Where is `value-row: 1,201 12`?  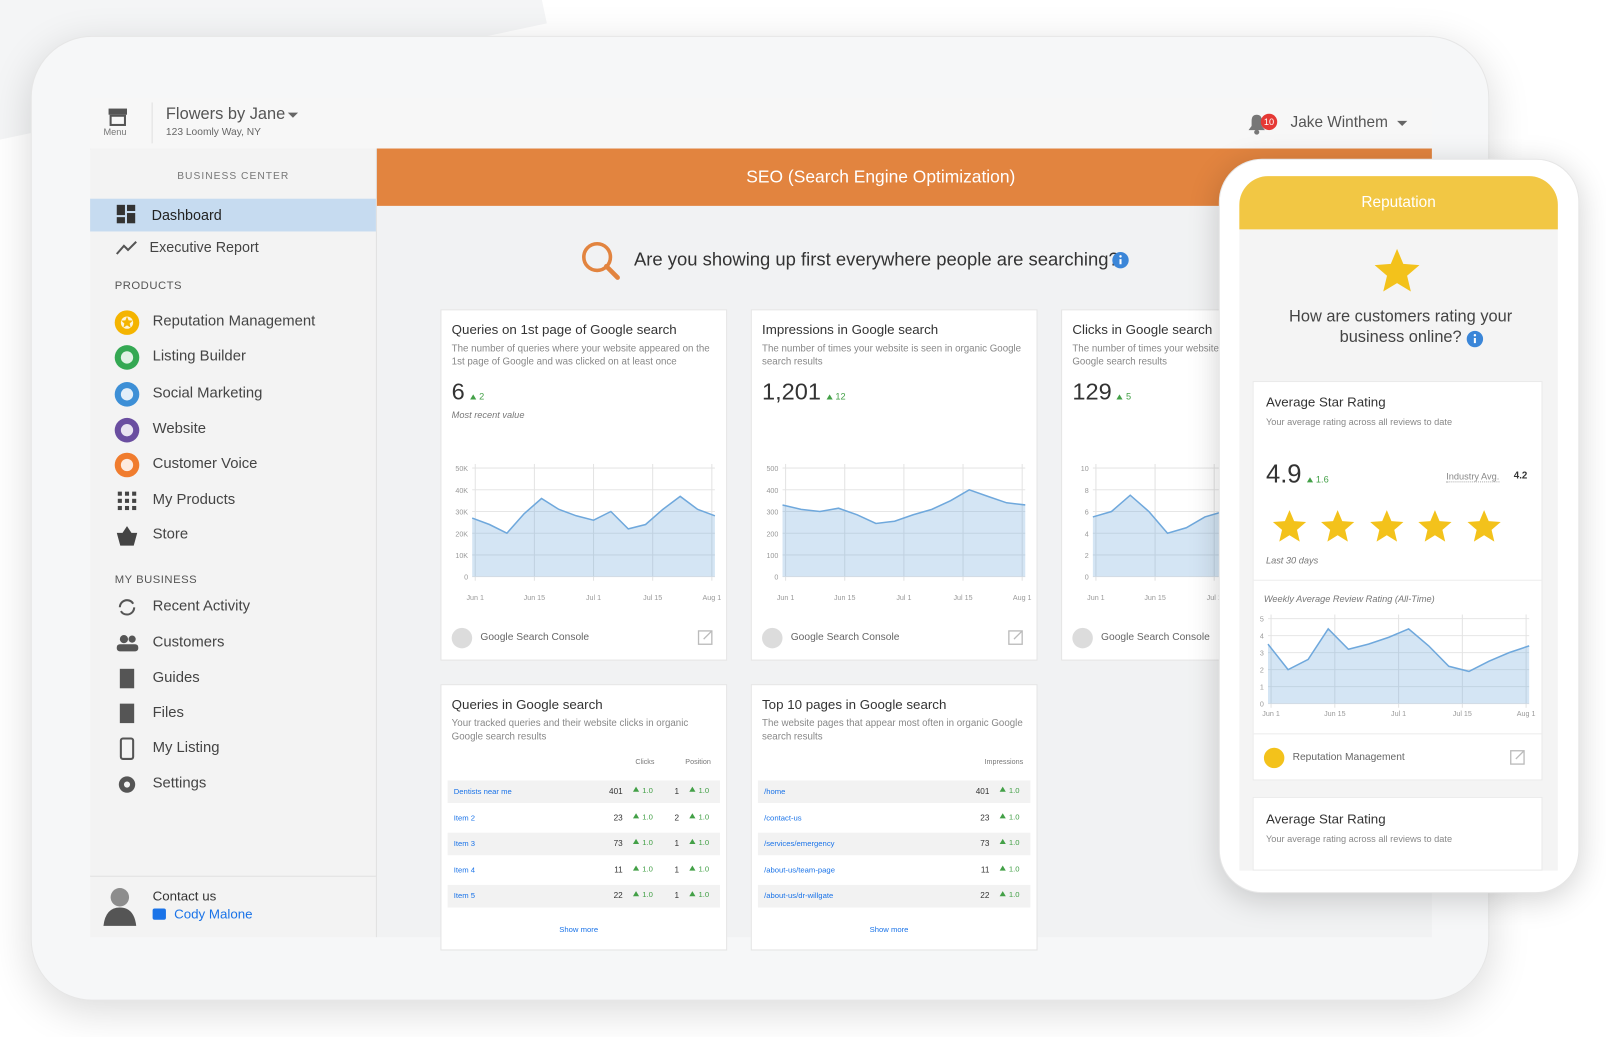
value-row: 1,201 12 is located at coordinates (804, 392).